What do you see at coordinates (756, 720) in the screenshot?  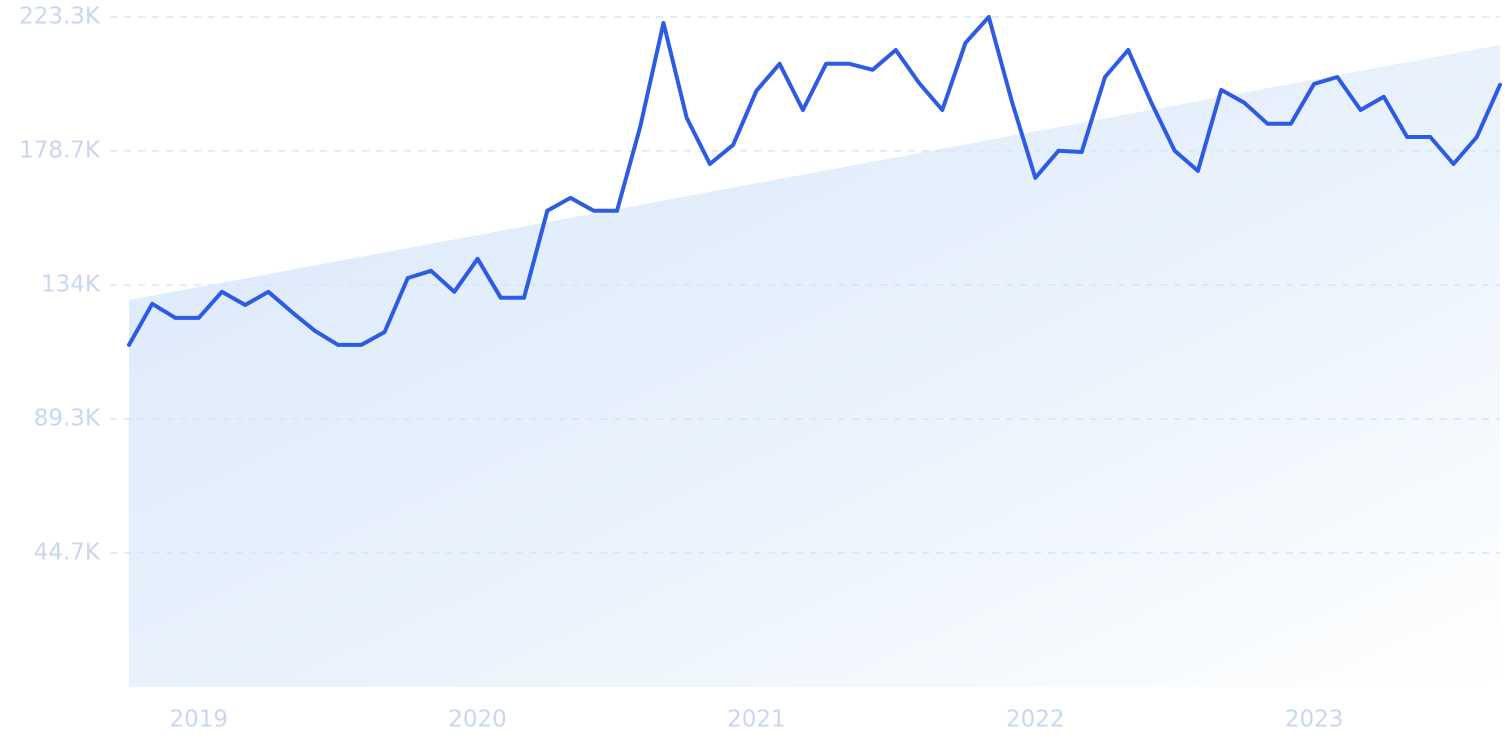 I see `x-tick-label: 2021` at bounding box center [756, 720].